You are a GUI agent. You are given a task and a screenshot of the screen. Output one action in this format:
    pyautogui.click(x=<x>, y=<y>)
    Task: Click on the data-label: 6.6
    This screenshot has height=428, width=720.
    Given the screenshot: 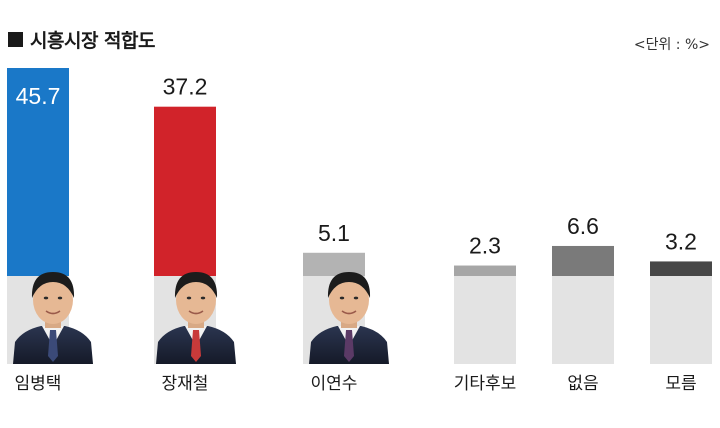 What is the action you would take?
    pyautogui.click(x=583, y=226)
    